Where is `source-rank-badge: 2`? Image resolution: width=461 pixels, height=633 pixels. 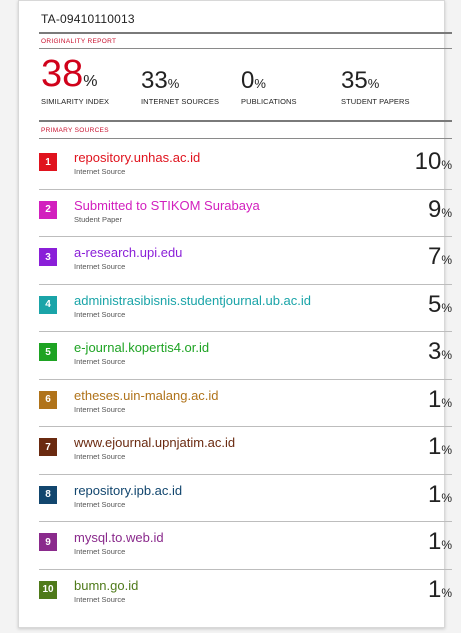 source-rank-badge: 2 is located at coordinates (48, 209).